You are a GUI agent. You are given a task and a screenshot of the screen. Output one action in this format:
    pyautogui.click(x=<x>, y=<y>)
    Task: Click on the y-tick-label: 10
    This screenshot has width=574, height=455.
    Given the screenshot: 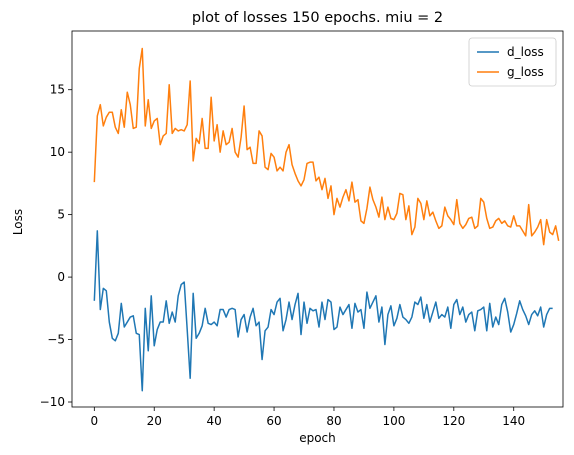 What is the action you would take?
    pyautogui.click(x=57, y=152)
    